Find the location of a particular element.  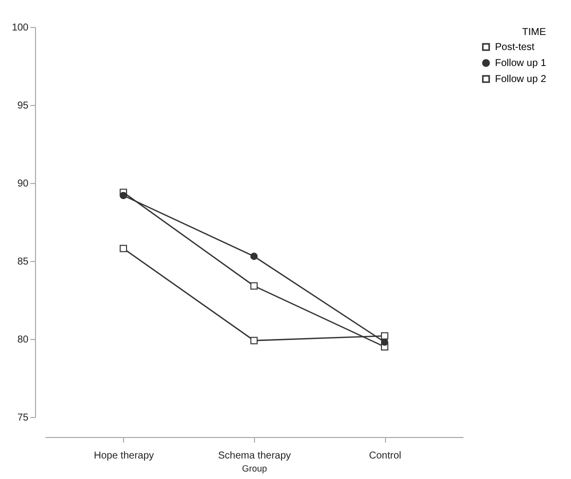

x-tick-label: Schema therapy is located at coordinates (254, 456).